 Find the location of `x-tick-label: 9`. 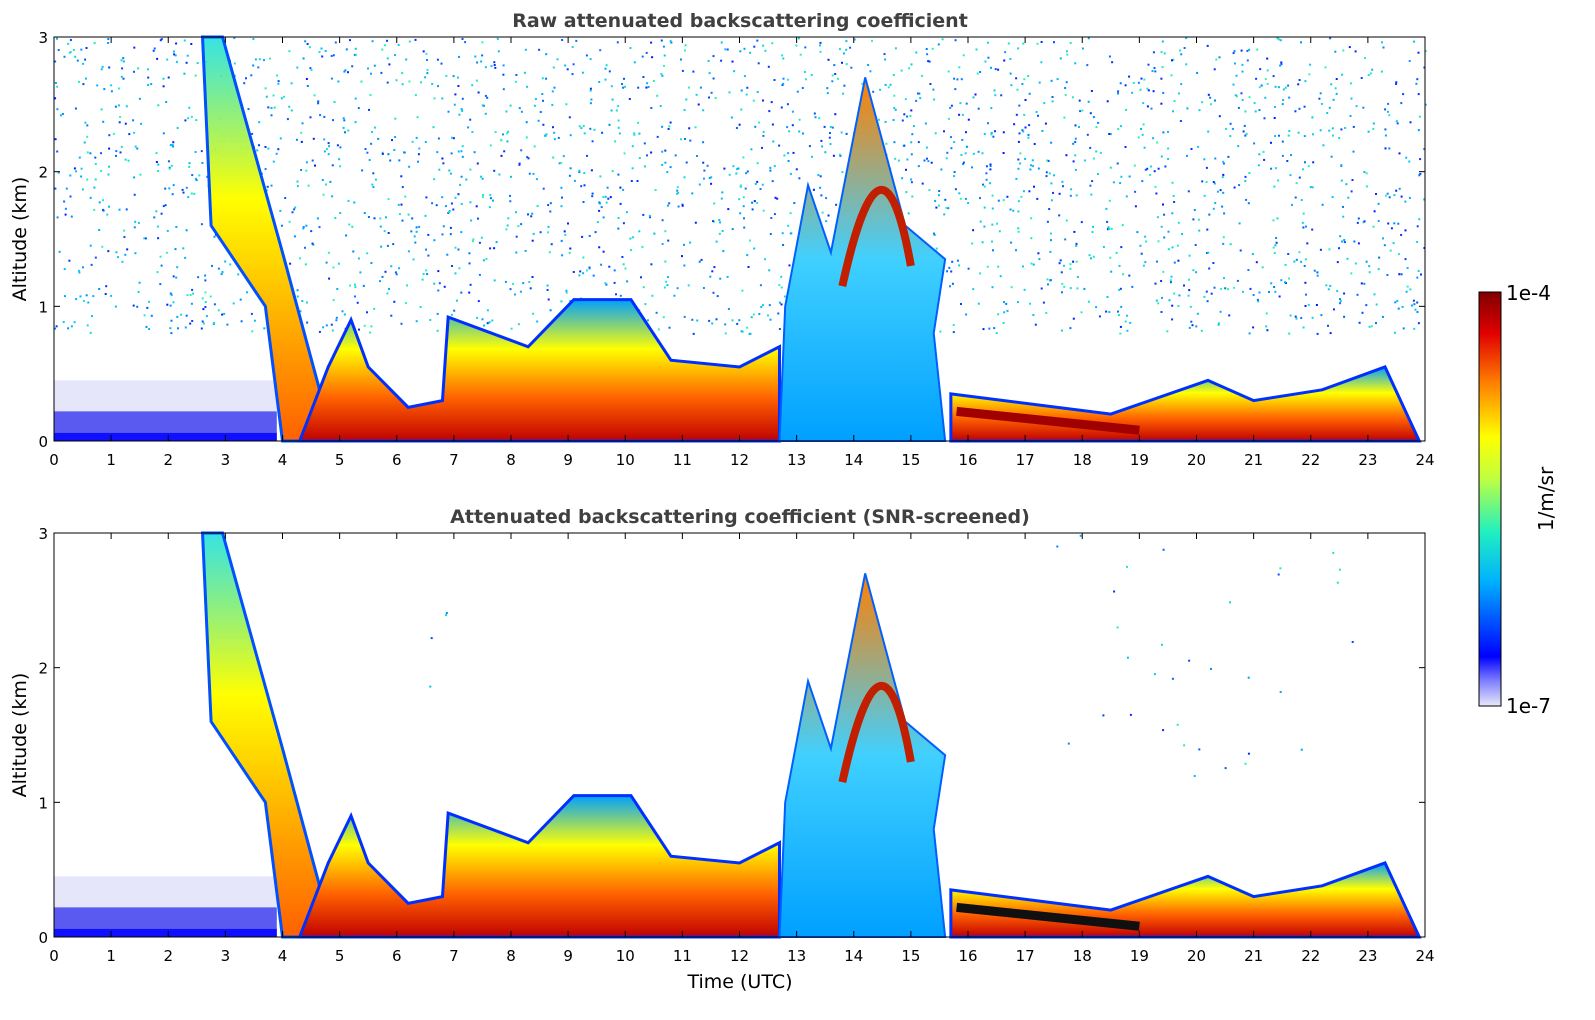

x-tick-label: 9 is located at coordinates (568, 956).